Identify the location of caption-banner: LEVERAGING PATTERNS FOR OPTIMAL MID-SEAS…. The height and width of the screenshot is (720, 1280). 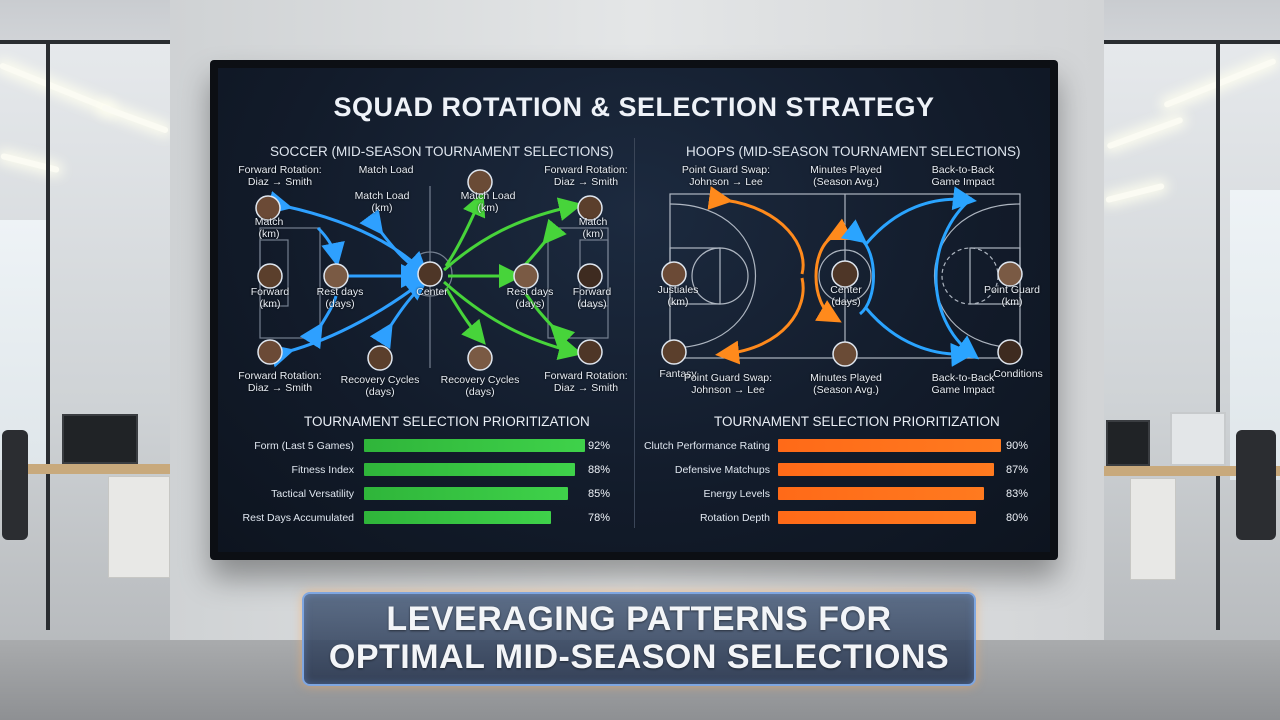
(639, 639).